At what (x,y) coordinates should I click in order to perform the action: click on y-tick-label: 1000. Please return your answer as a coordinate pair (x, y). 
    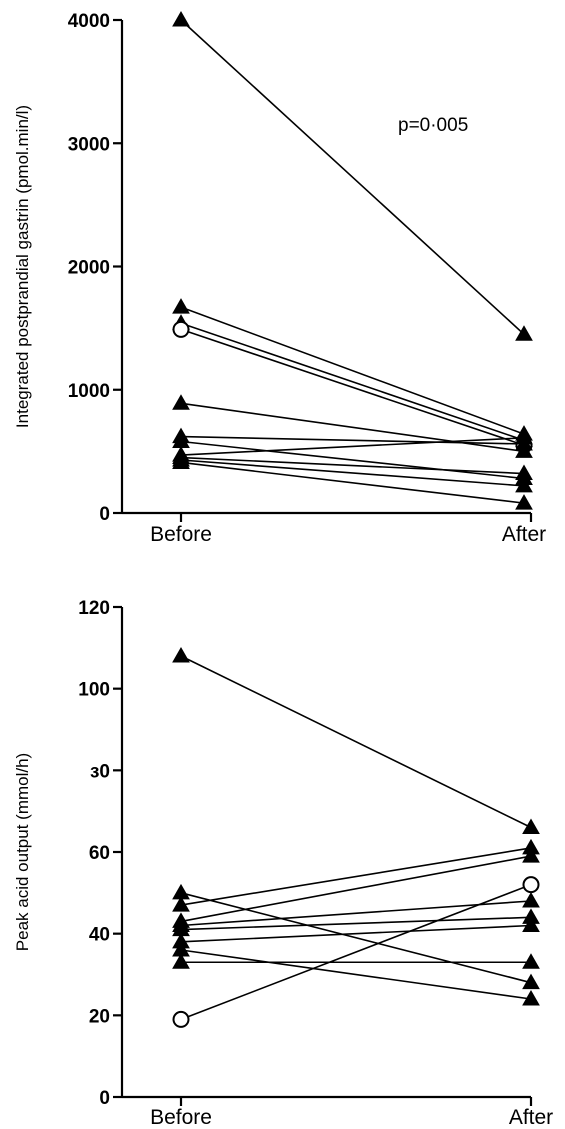
    Looking at the image, I should click on (89, 391).